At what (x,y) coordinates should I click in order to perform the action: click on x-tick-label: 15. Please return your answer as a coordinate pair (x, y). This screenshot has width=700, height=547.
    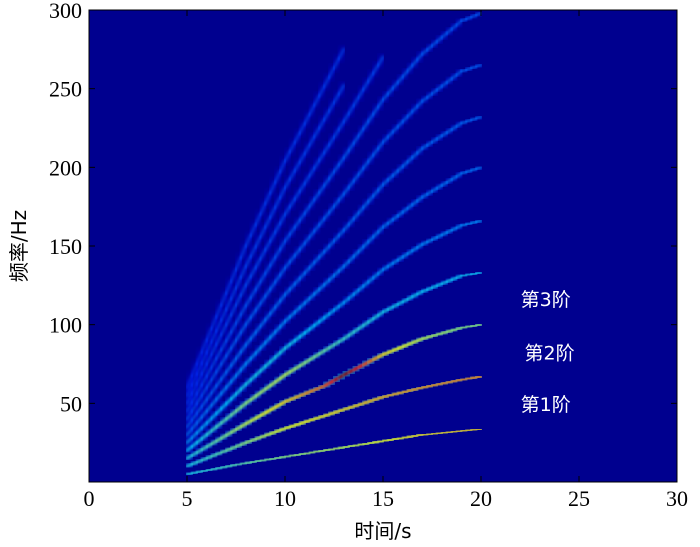
    Looking at the image, I should click on (383, 498).